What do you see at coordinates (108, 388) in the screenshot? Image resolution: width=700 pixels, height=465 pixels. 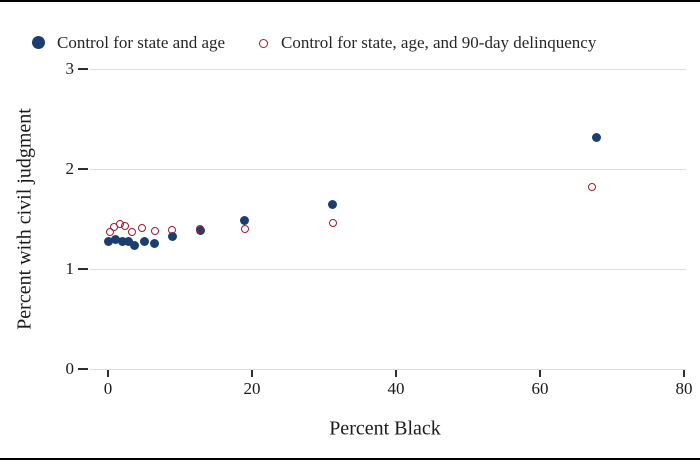 I see `x-tick-label-0: 0` at bounding box center [108, 388].